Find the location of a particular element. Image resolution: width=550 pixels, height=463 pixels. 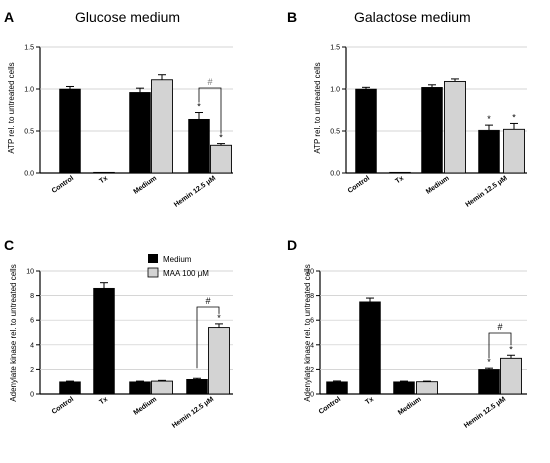

legend-label-maa: MAA 100 μM is located at coordinates (186, 273).